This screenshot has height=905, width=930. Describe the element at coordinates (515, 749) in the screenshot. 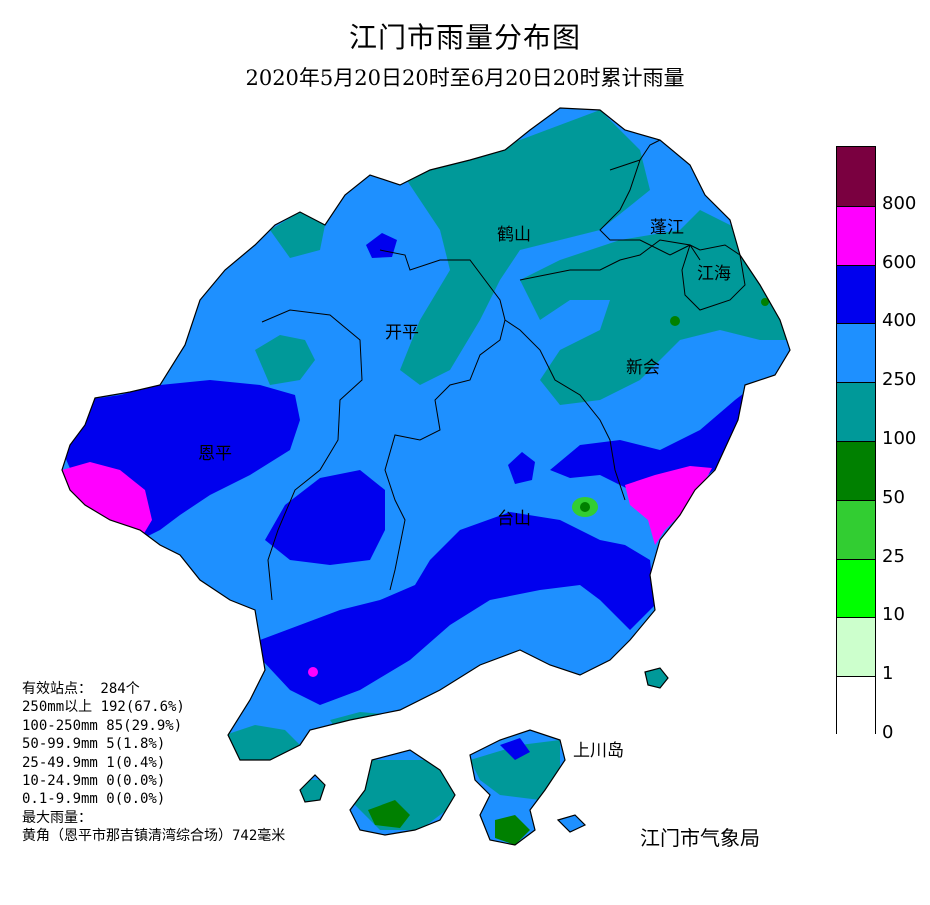

I see `rain-zone-400-600-shangchuan` at that location.